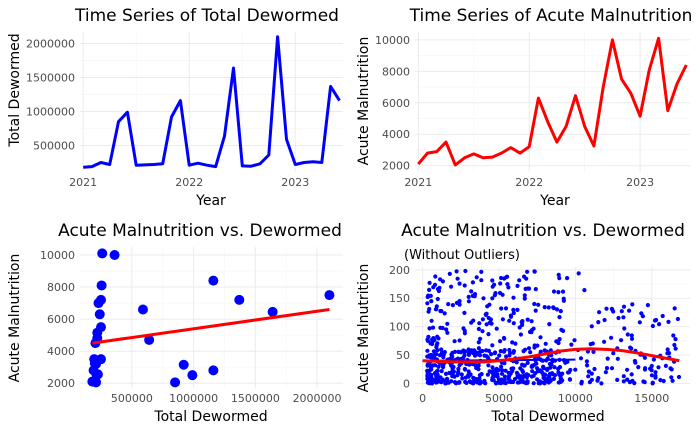 This screenshot has width=700, height=432. I want to click on panel4-y-tick-label: 0, so click(406, 383).